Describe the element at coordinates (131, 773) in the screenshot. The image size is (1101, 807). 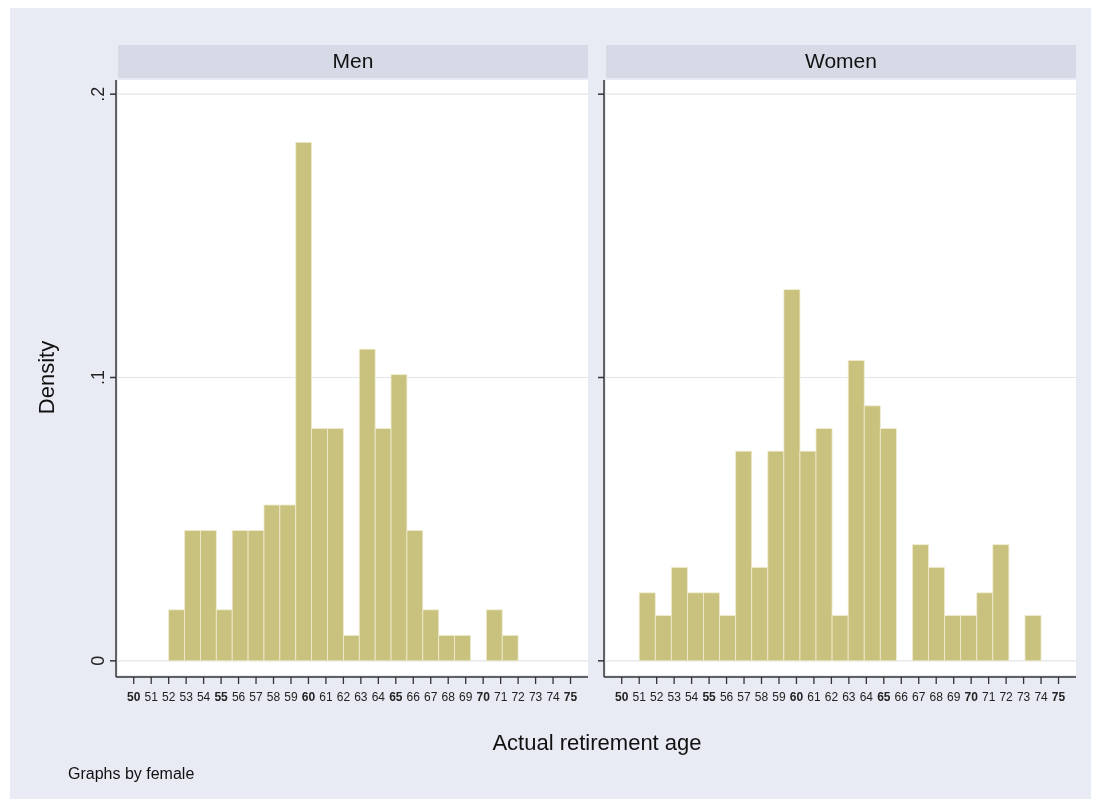
I see `text: Graphs by female` at that location.